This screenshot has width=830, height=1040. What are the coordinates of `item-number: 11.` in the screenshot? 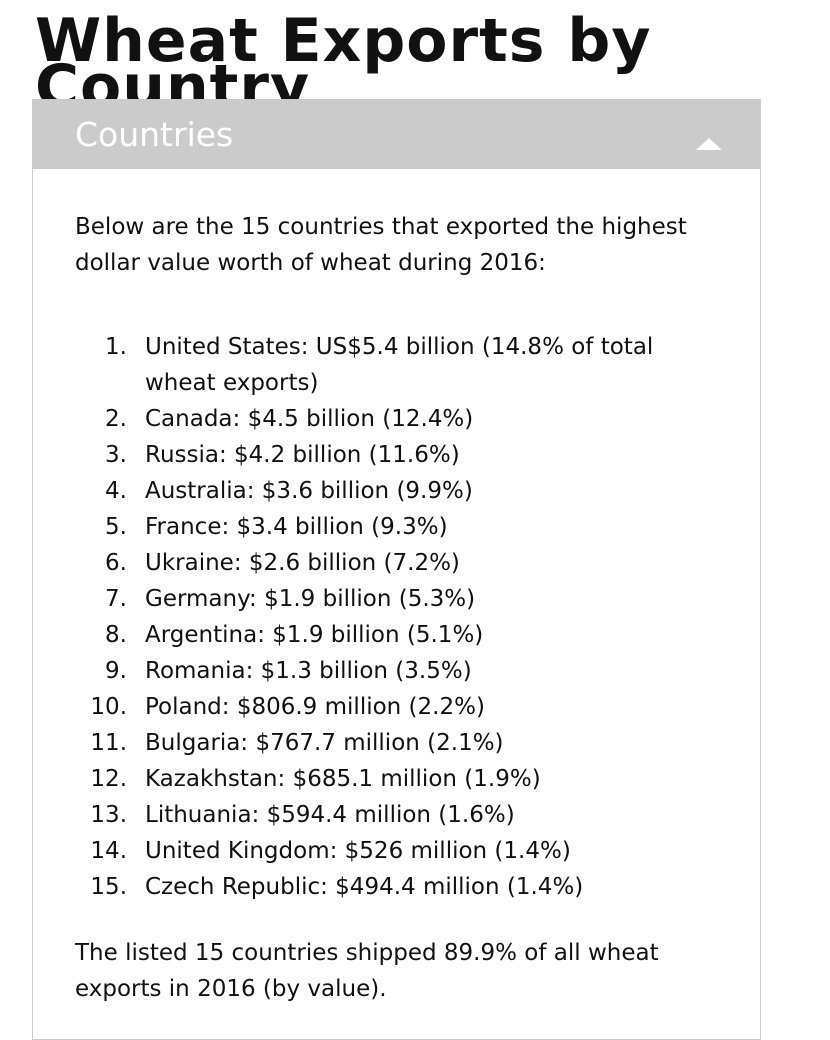 It's located at (108, 743).